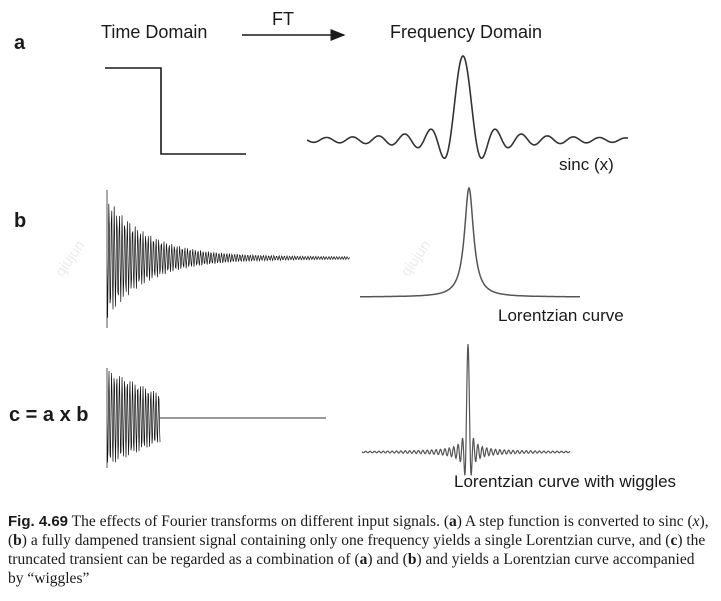  What do you see at coordinates (470, 242) in the screenshot?
I see `lorentzian-curve` at bounding box center [470, 242].